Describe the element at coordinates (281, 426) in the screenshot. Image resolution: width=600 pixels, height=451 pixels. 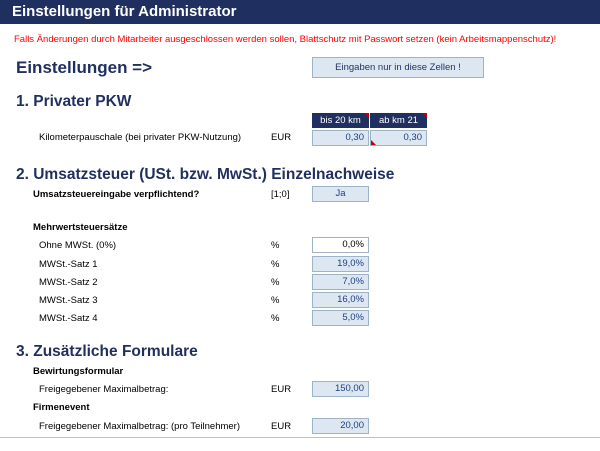
I see `company-event-max-unit: EUR` at that location.